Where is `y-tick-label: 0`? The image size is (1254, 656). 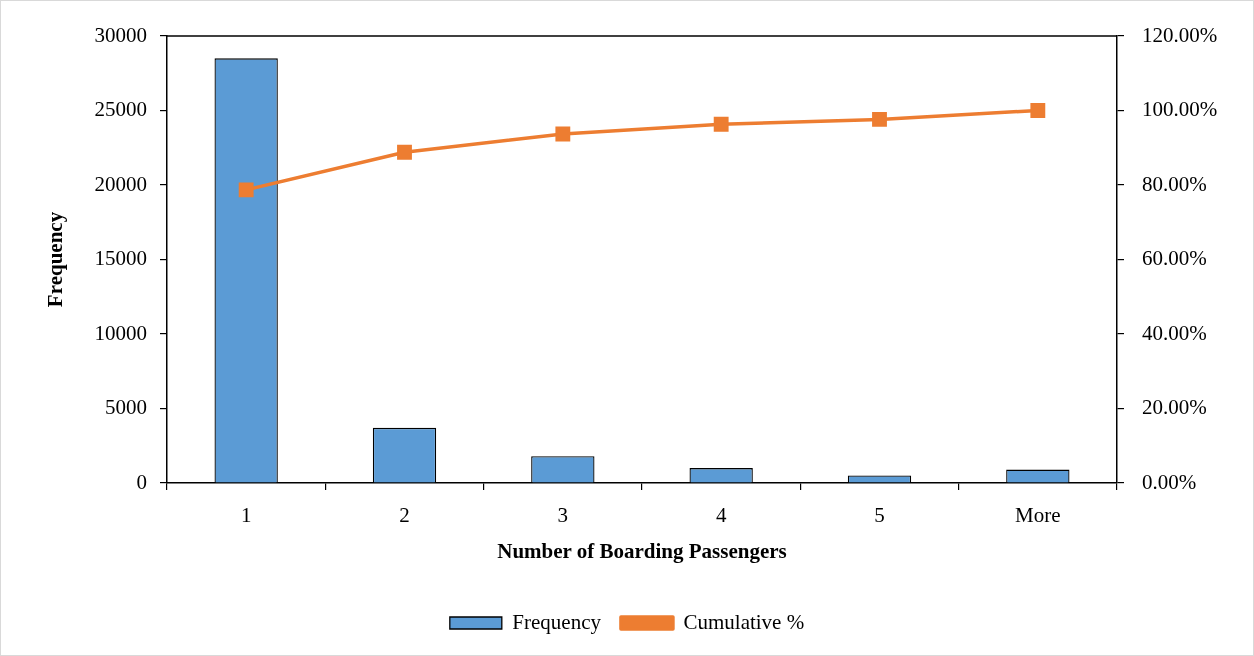
y-tick-label: 0 is located at coordinates (141, 481).